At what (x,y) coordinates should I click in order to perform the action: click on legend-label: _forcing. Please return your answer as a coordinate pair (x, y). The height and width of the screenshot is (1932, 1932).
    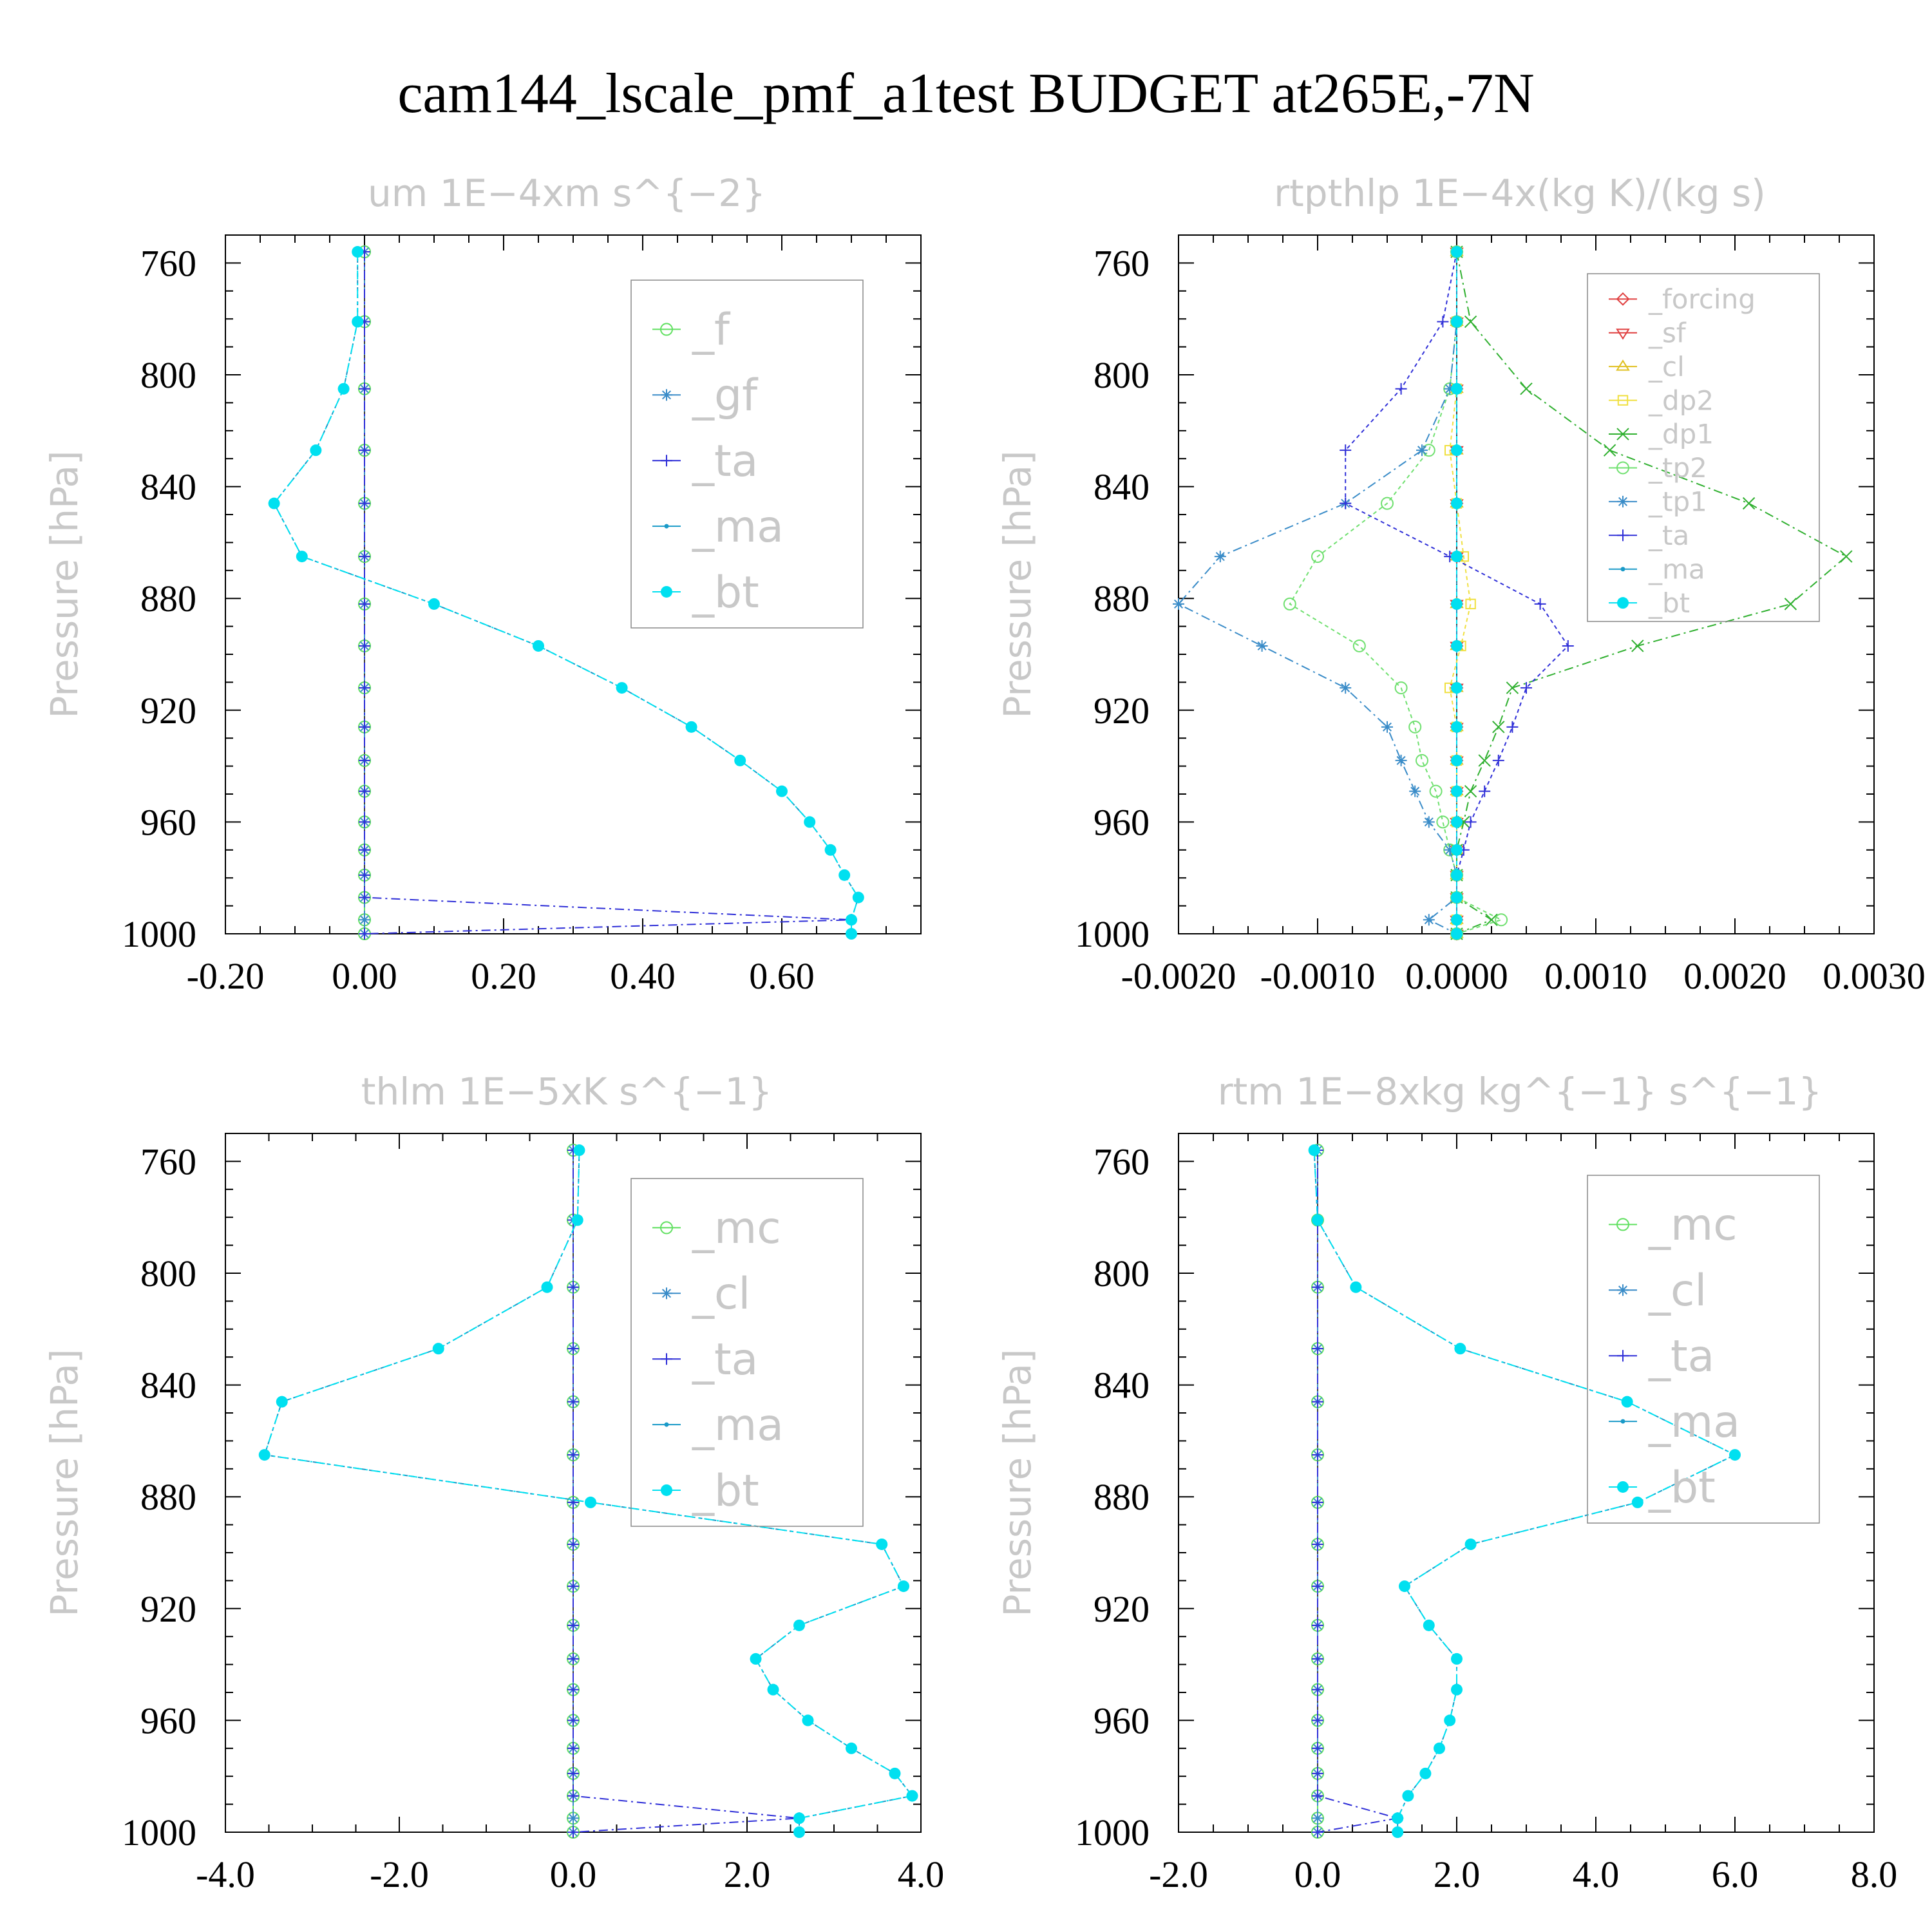
    Looking at the image, I should click on (1702, 299).